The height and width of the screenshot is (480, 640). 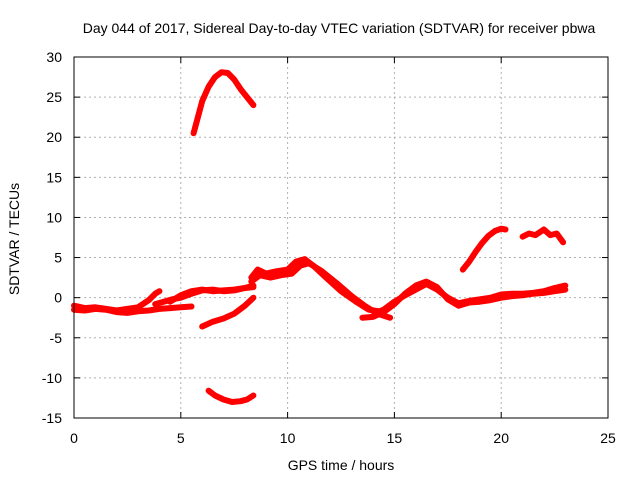 What do you see at coordinates (288, 438) in the screenshot?
I see `x-tick-label: 10` at bounding box center [288, 438].